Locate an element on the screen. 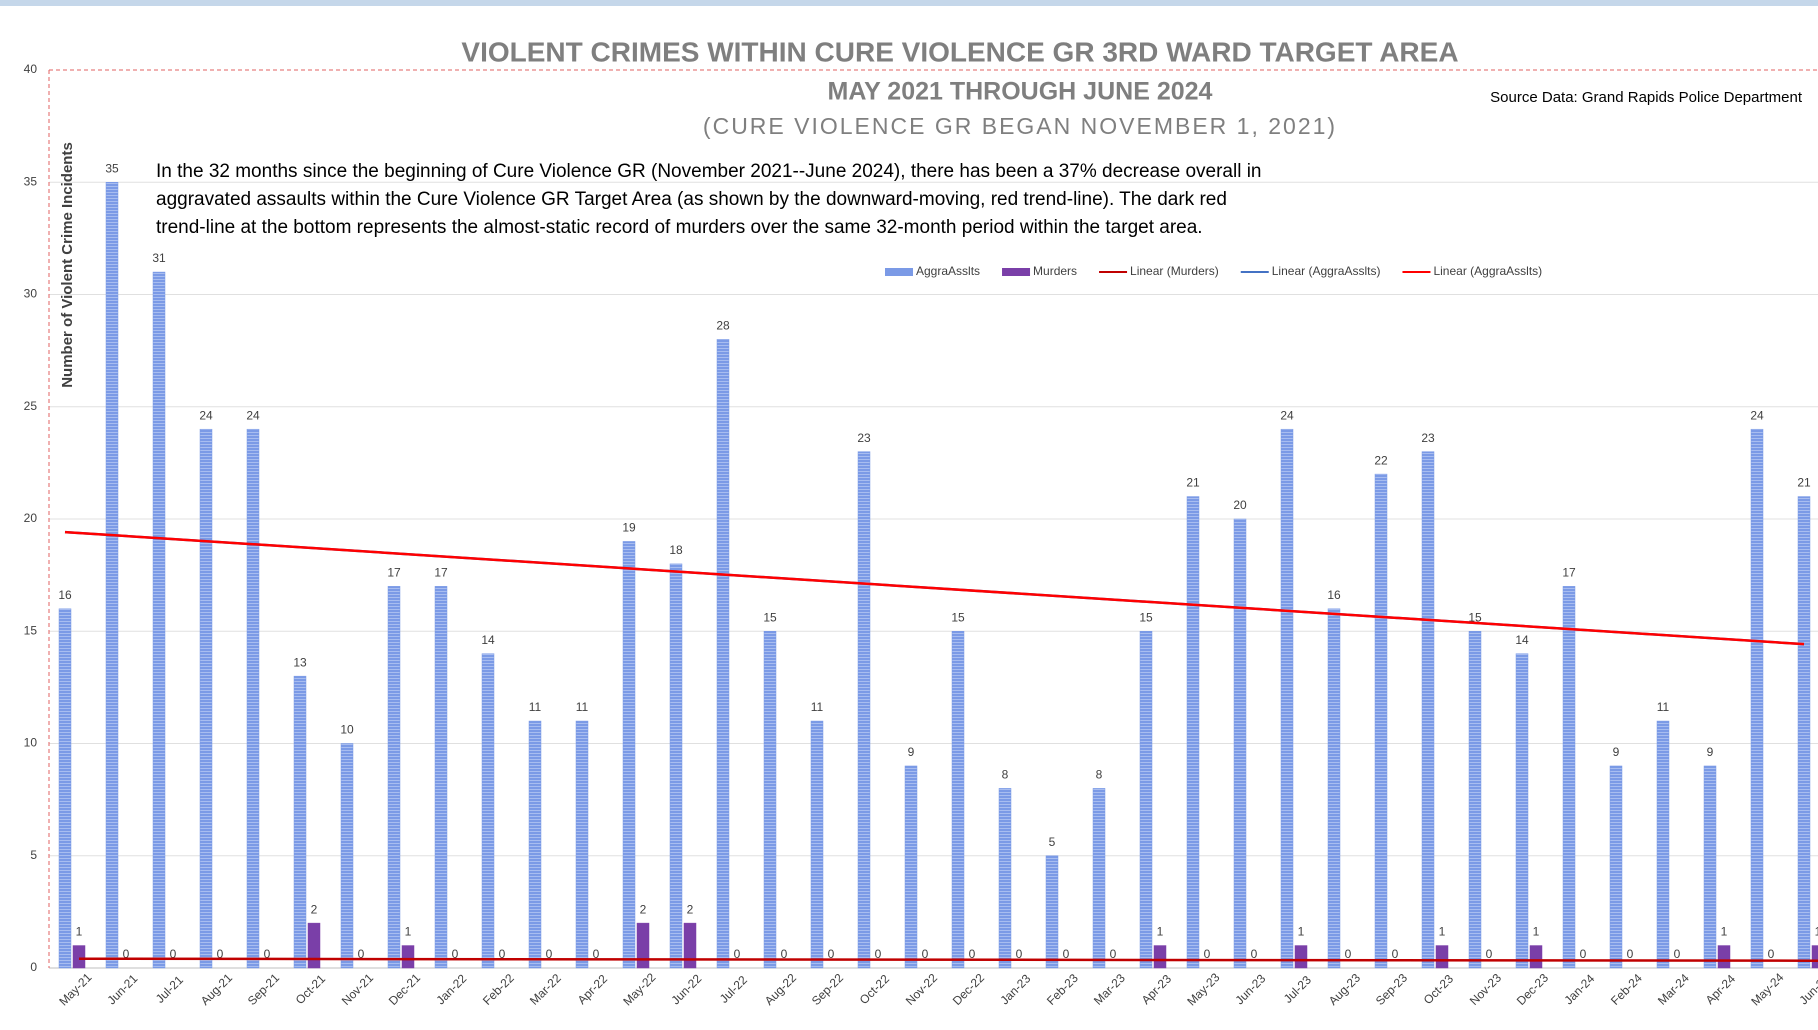 This screenshot has height=1030, width=1818. x-tick-label: Jul-22 is located at coordinates (733, 989).